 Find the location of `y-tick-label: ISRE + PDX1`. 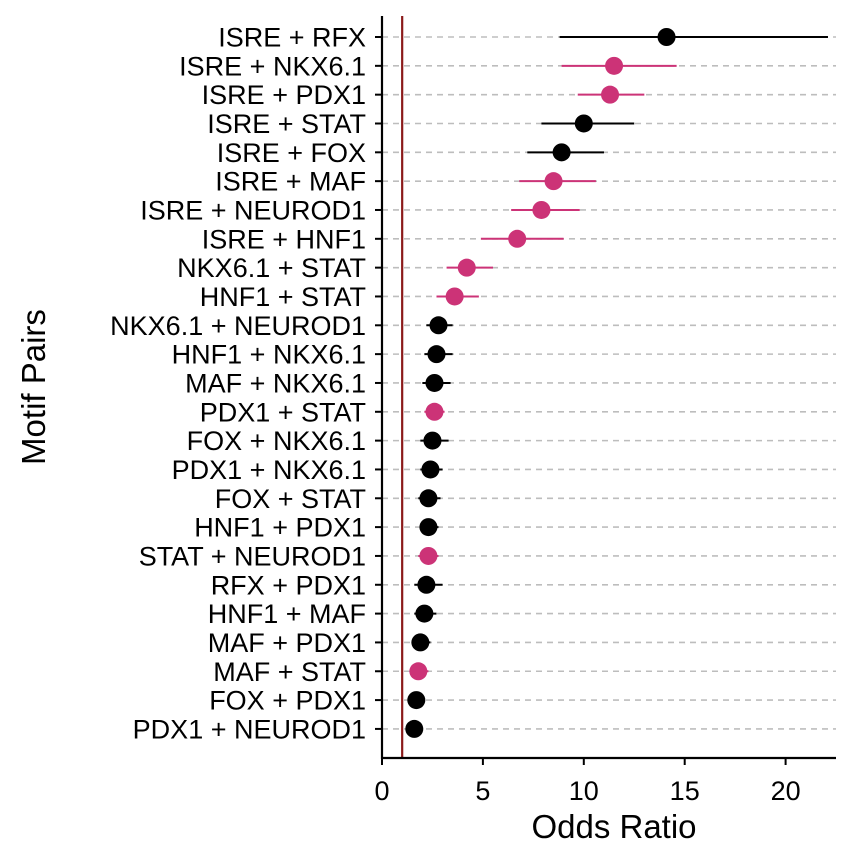

y-tick-label: ISRE + PDX1 is located at coordinates (284, 95).